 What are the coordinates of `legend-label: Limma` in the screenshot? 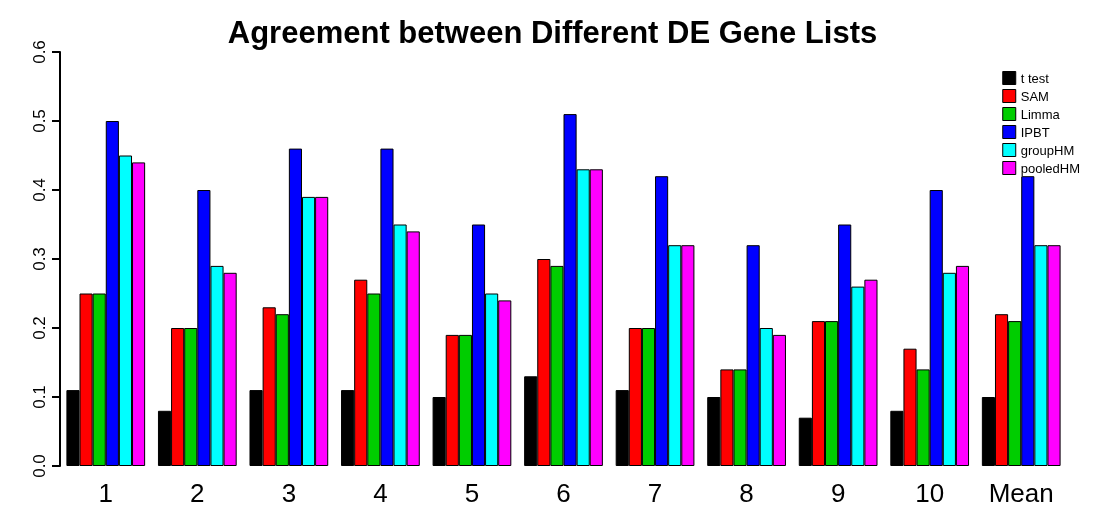 It's located at (1040, 114).